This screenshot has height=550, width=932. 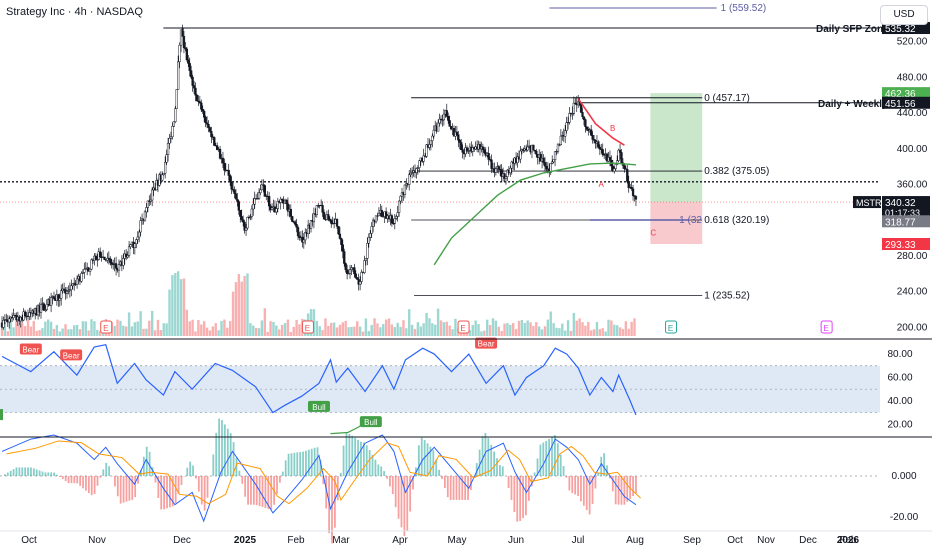 What do you see at coordinates (516, 540) in the screenshot?
I see `time-tick-label: Jun` at bounding box center [516, 540].